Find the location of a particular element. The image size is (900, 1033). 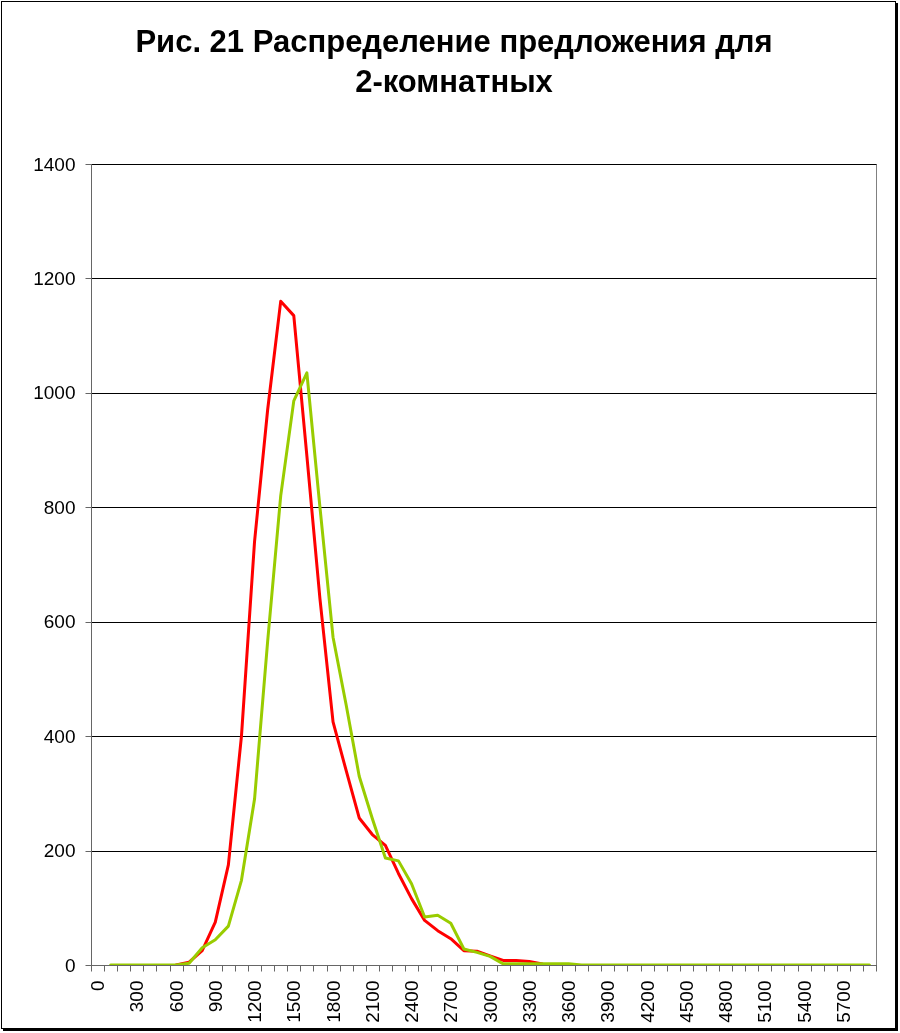

y-tick-label: 1200 is located at coordinates (54, 278).